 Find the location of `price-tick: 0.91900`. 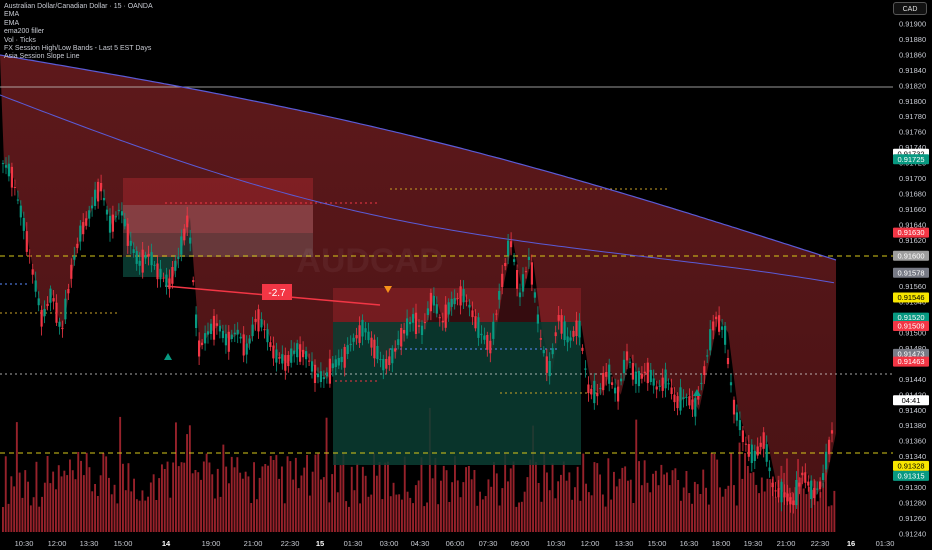

price-tick: 0.91900 is located at coordinates (912, 24).